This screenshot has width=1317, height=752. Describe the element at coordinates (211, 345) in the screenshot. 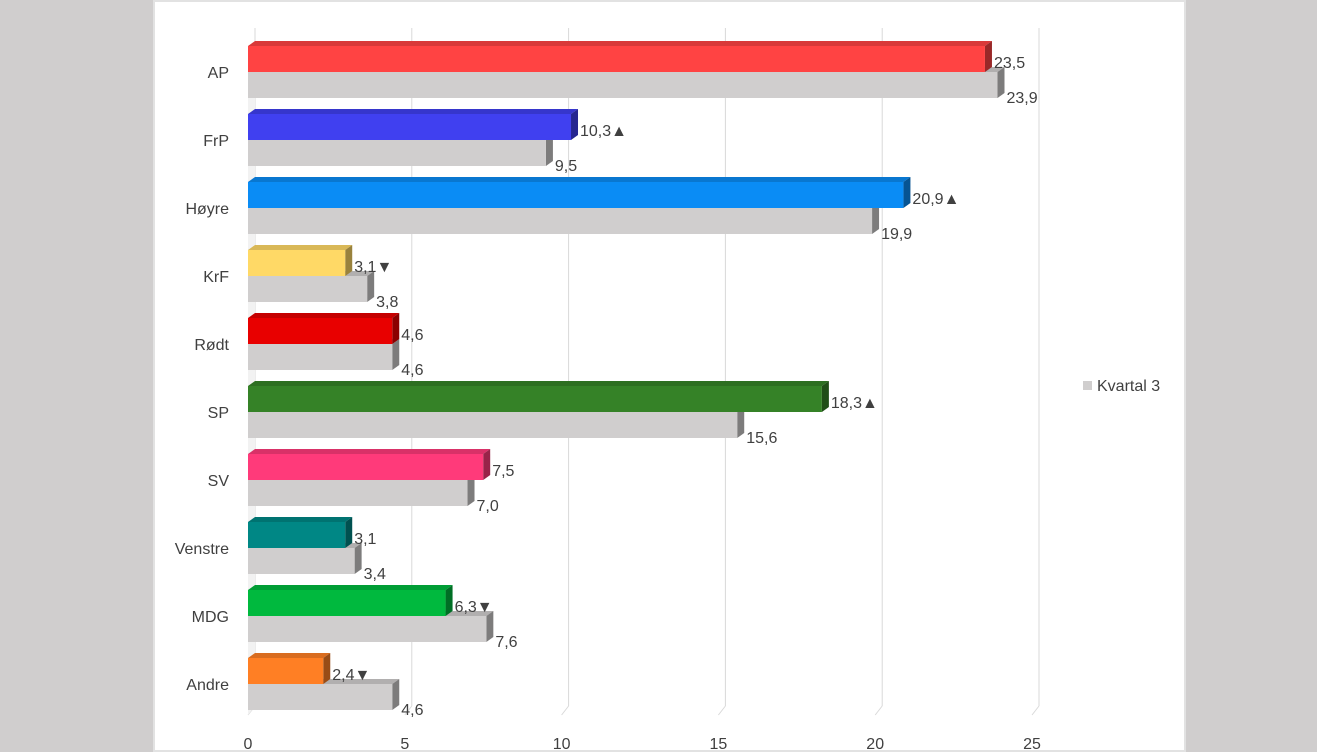

I see `category-label: Rødt` at that location.